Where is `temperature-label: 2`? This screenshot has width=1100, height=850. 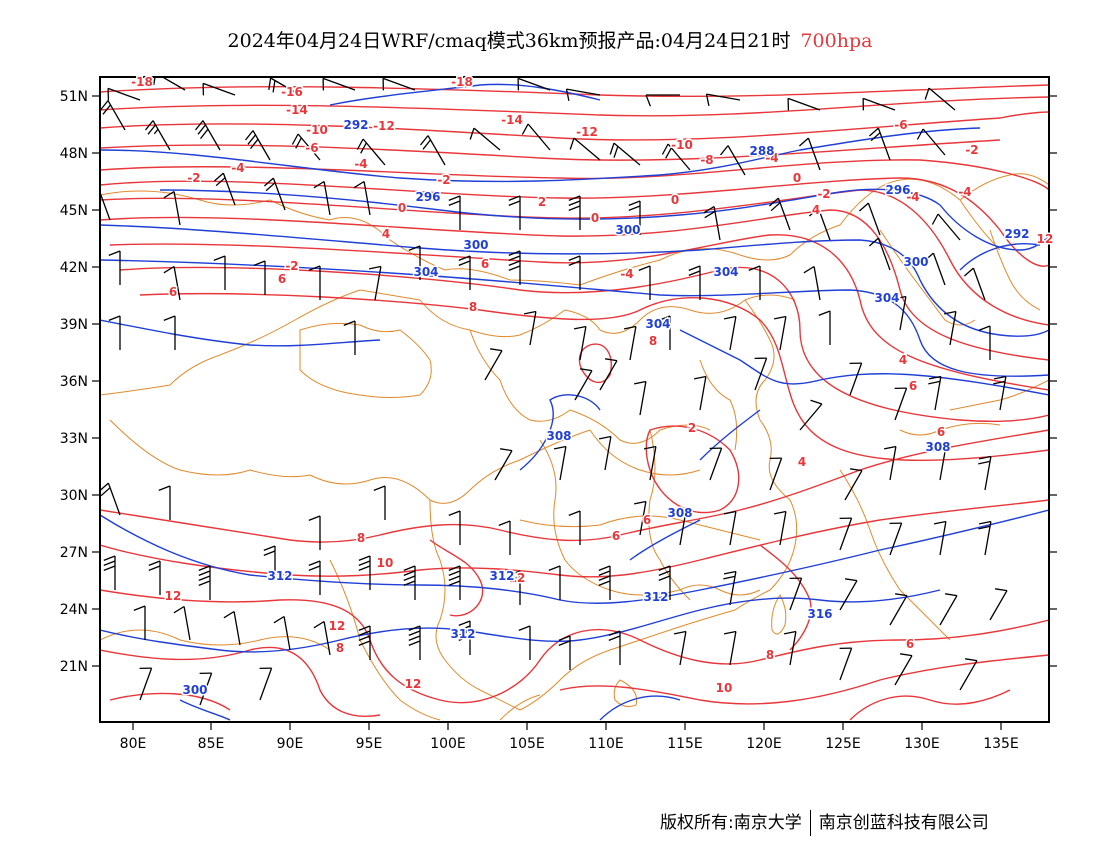 temperature-label: 2 is located at coordinates (542, 202).